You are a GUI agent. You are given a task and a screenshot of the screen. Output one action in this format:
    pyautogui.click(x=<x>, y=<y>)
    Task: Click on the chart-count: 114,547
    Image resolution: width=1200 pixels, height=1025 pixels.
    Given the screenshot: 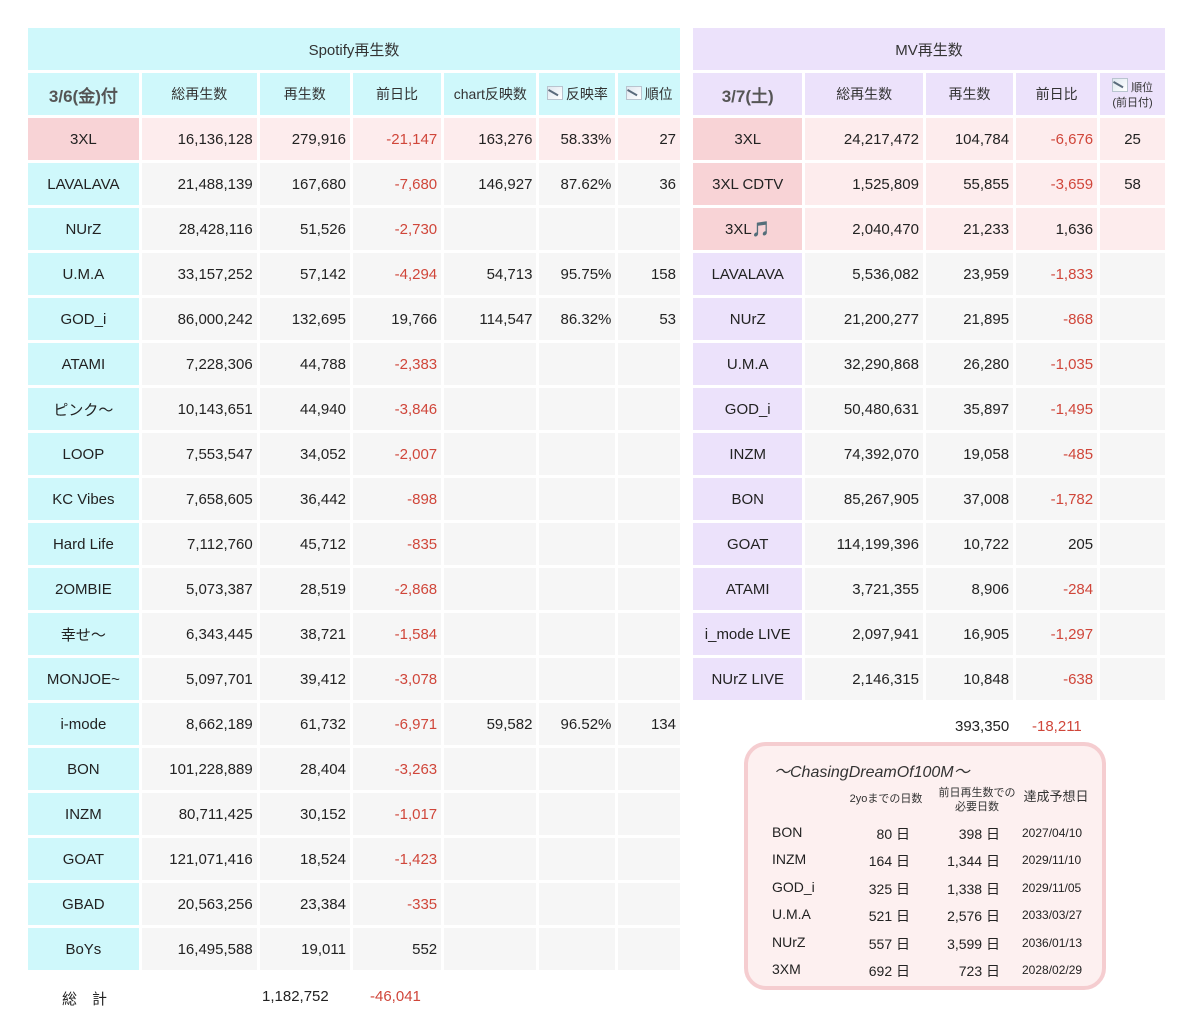 What is the action you would take?
    pyautogui.click(x=490, y=319)
    